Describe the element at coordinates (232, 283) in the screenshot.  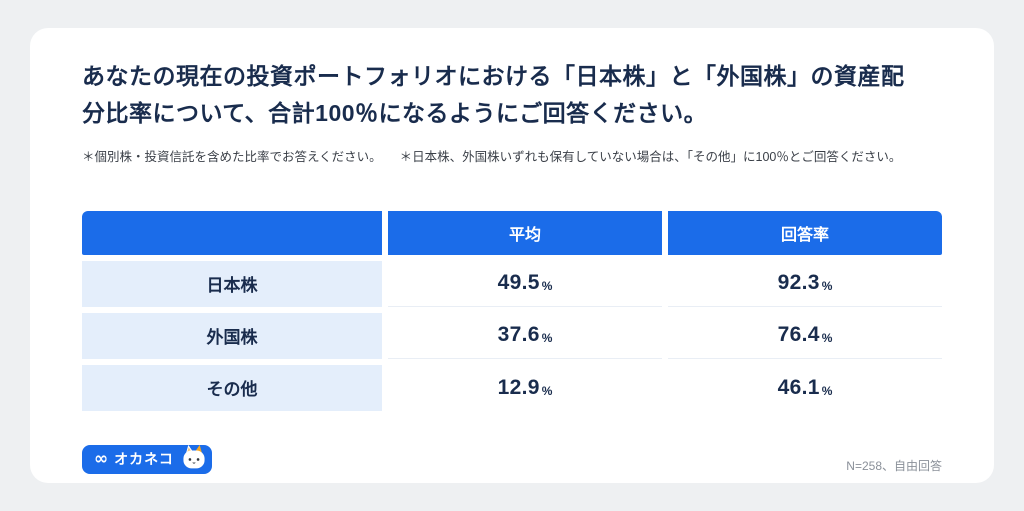
I see `row-label-japanese-stocks: 日本株` at that location.